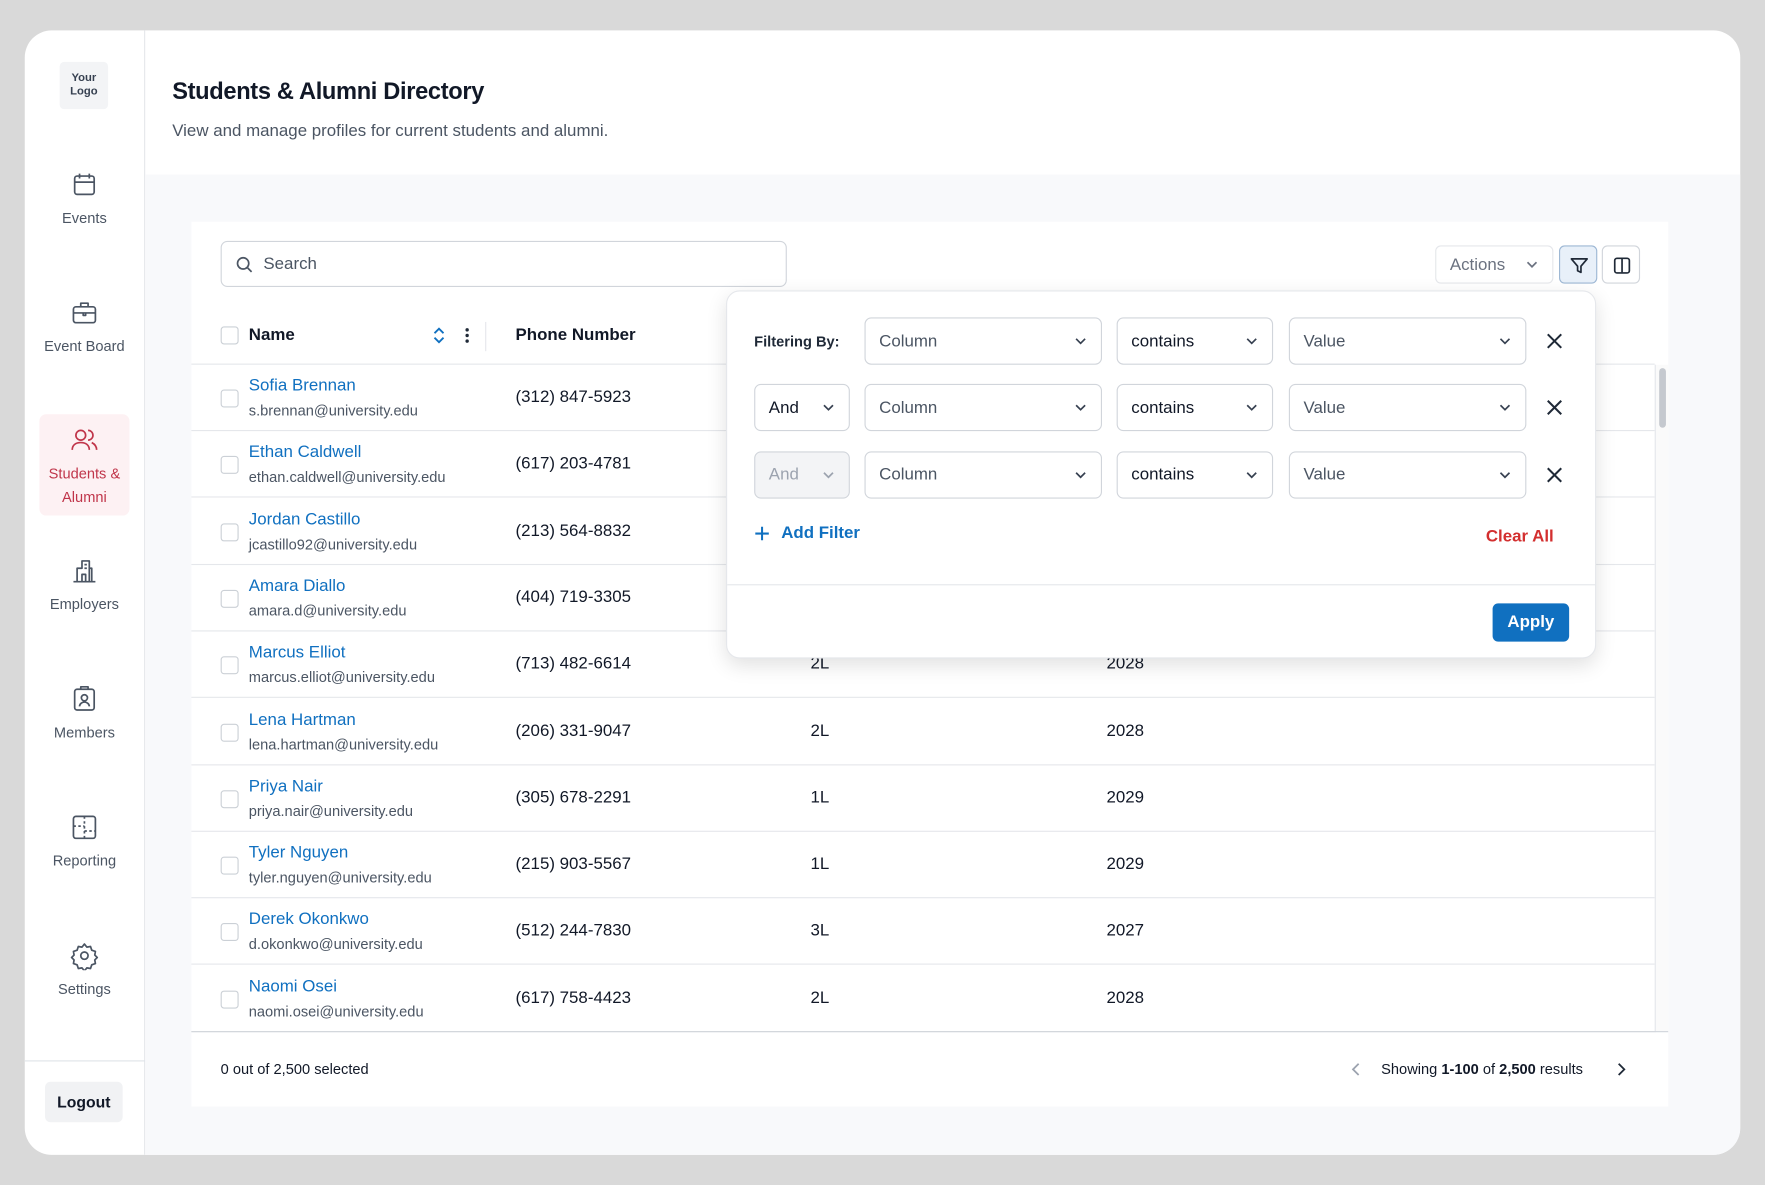 This screenshot has height=1185, width=1765. I want to click on divider, so click(1161, 585).